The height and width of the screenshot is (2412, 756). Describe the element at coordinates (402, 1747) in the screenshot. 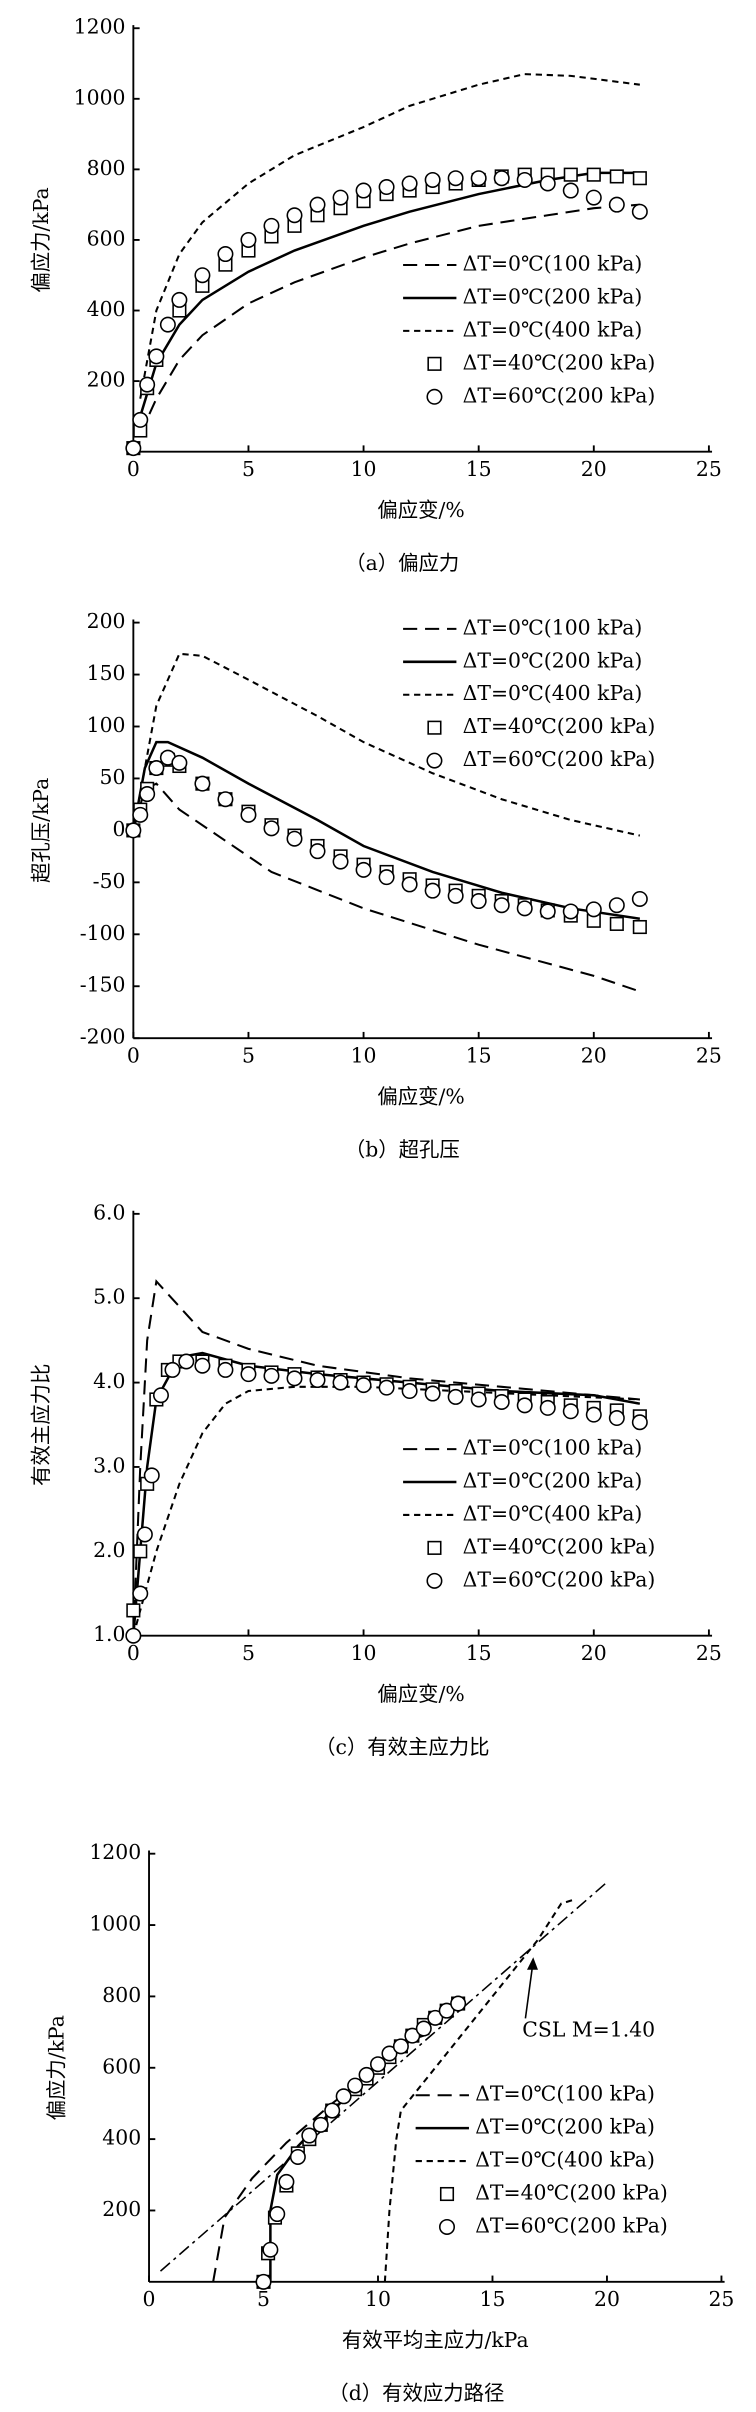

I see `caption: （c）有效主应力比` at that location.